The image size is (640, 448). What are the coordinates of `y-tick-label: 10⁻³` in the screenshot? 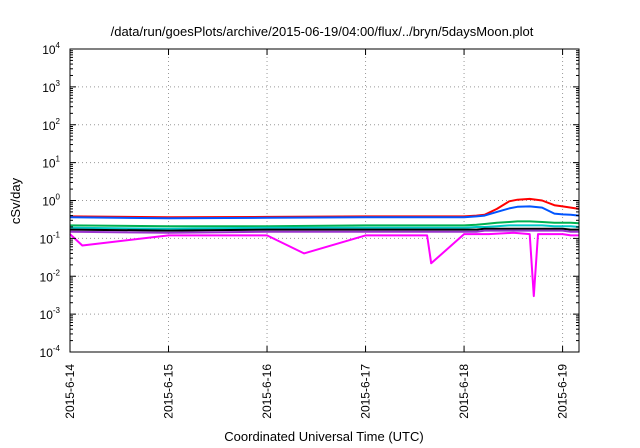 It's located at (50, 314).